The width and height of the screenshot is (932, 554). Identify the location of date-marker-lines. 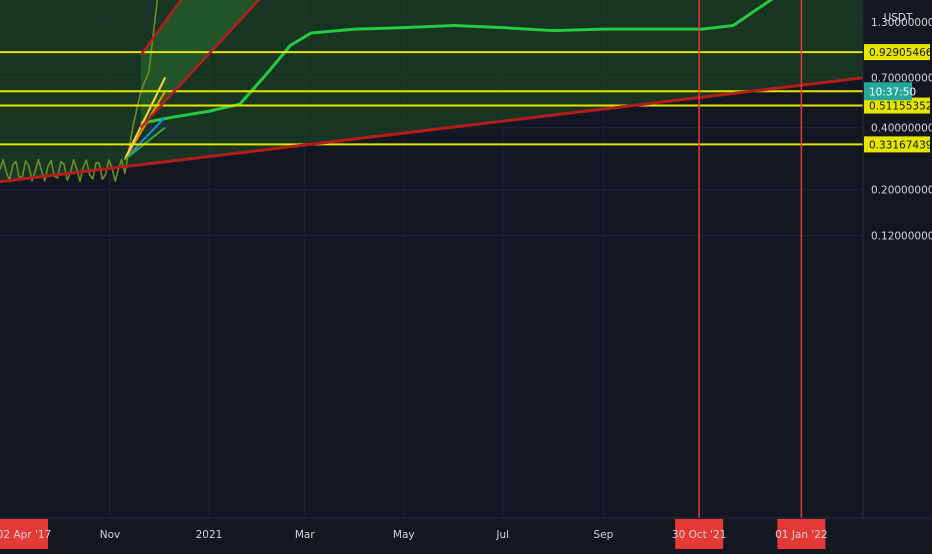
(750, 259).